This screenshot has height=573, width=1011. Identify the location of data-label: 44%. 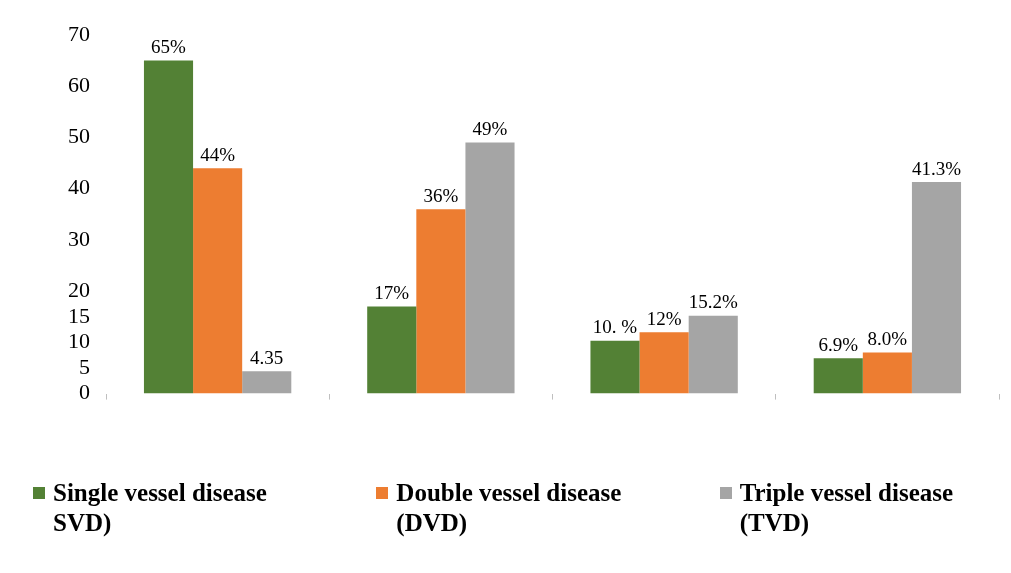
(218, 154).